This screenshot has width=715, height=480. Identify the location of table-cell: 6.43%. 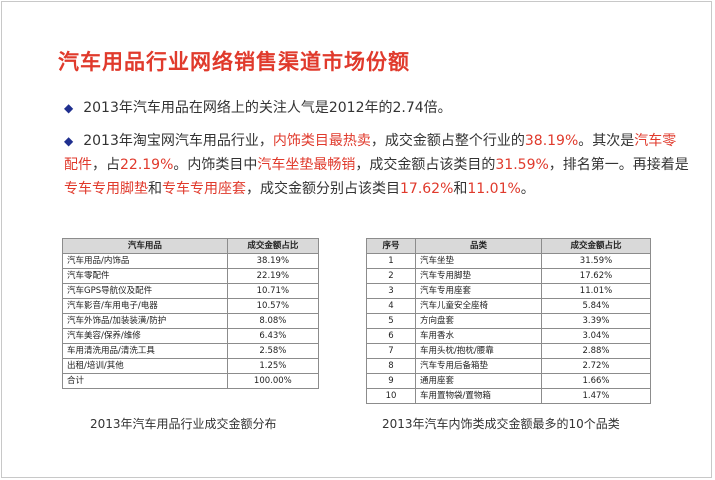
(273, 336).